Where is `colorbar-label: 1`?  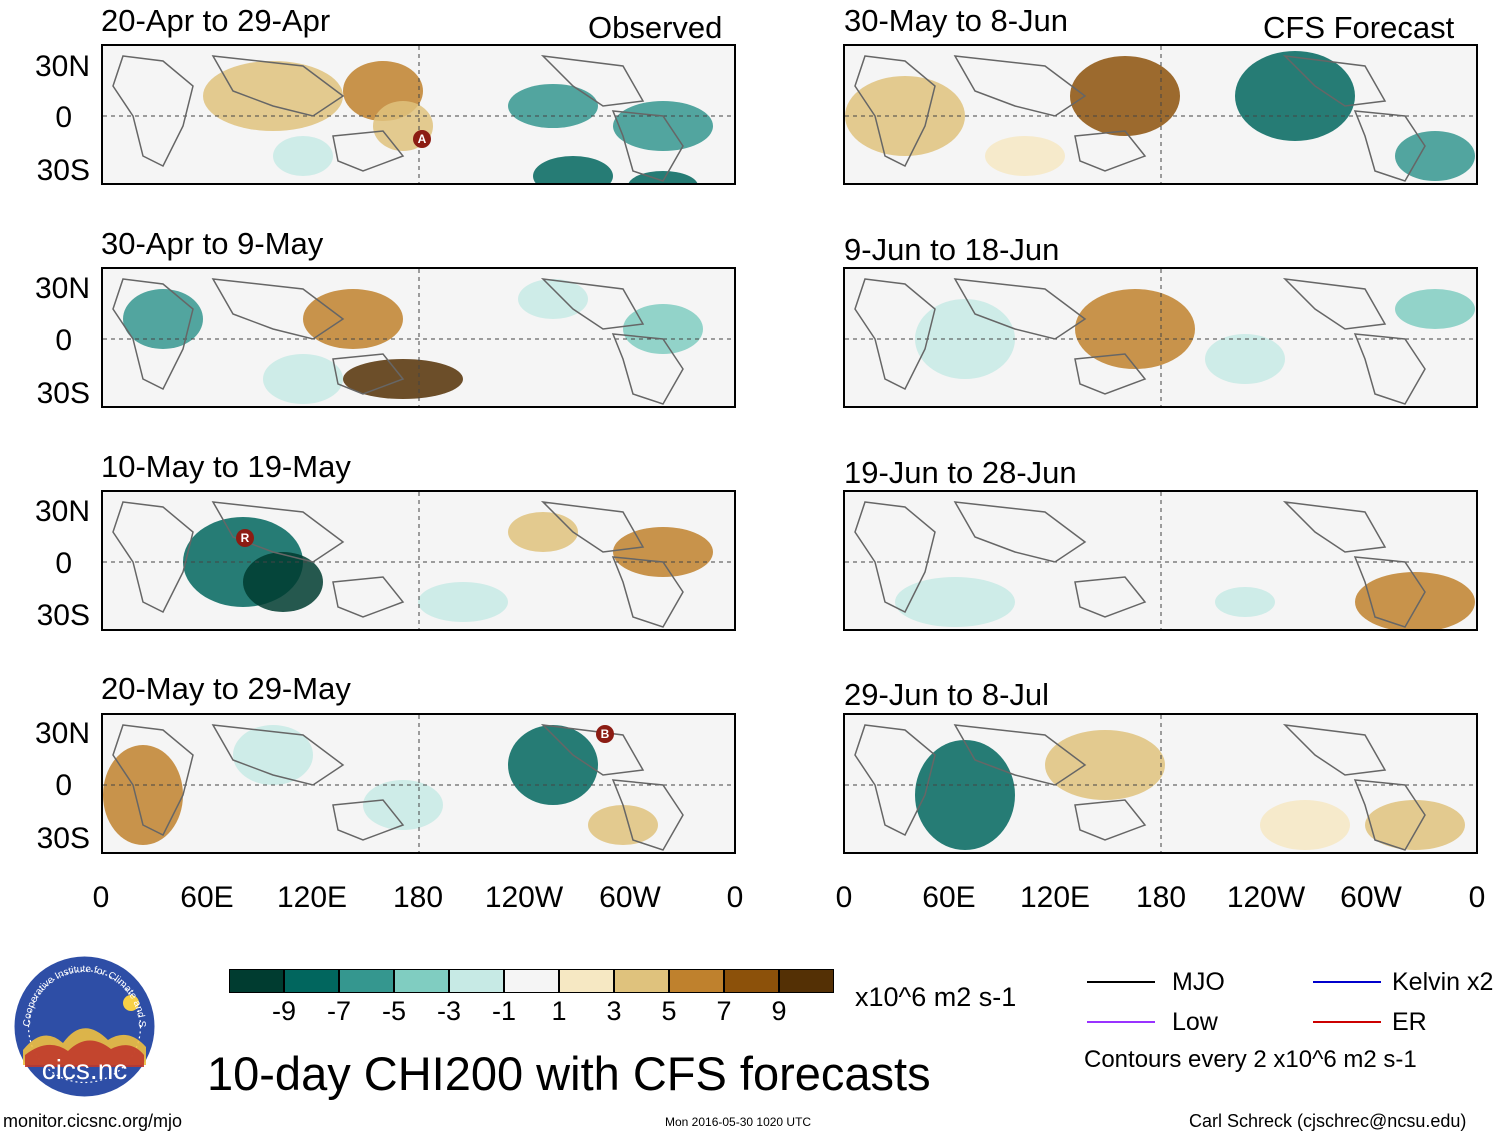 colorbar-label: 1 is located at coordinates (559, 1011).